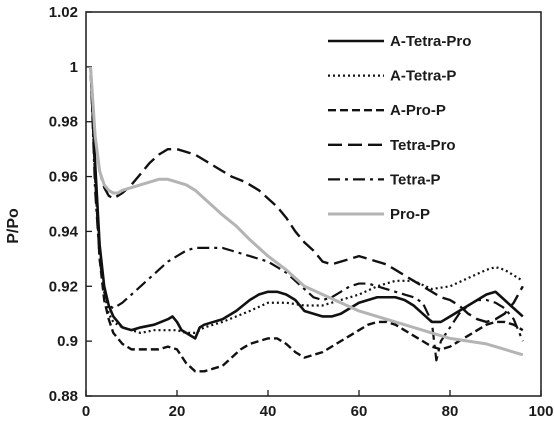 The width and height of the screenshot is (555, 435). I want to click on y-tick-label: 0.92, so click(63, 286).